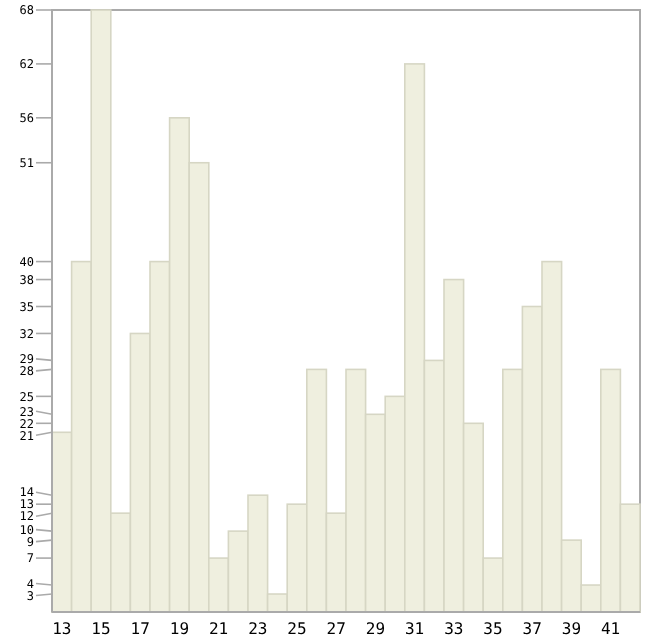 This screenshot has height=642, width=652. Describe the element at coordinates (375, 629) in the screenshot. I see `x-tick-label: 29` at that location.